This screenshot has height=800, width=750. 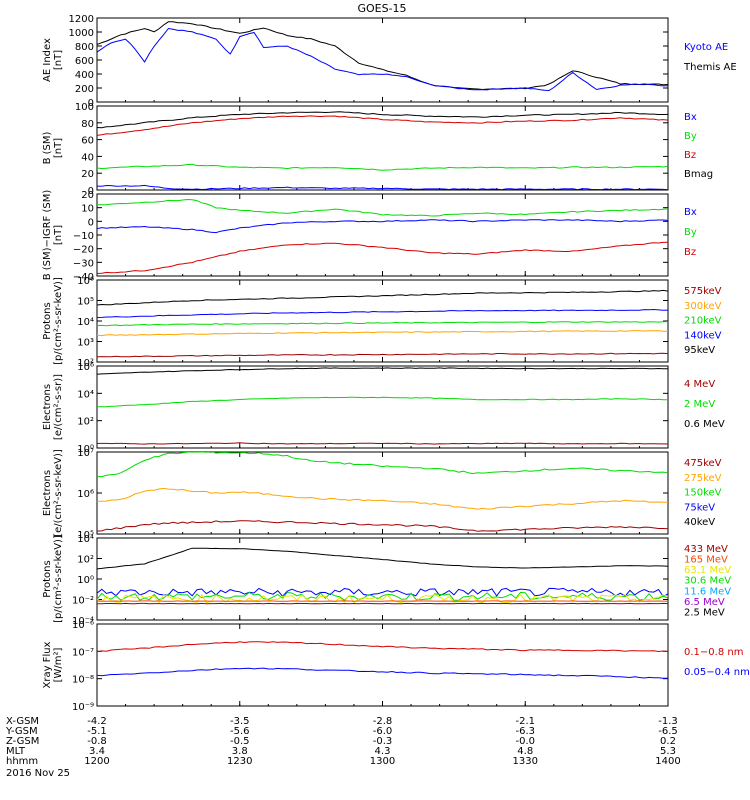 What do you see at coordinates (382, 371) in the screenshot?
I see `series-line-0-6-mev` at bounding box center [382, 371].